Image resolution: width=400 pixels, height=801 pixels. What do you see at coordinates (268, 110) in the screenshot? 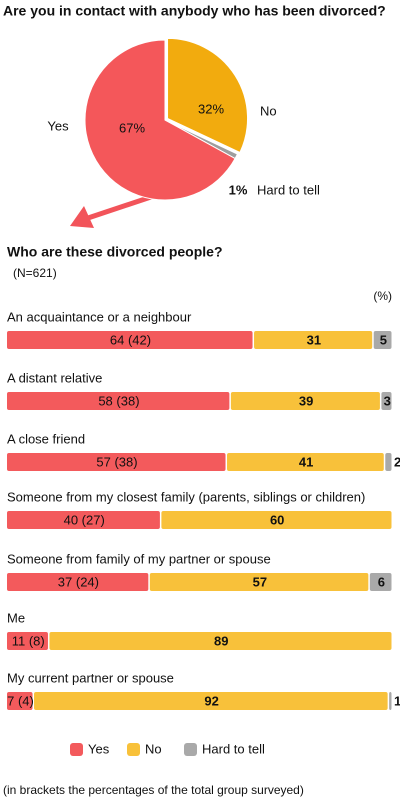
I see `slice-label: No` at bounding box center [268, 110].